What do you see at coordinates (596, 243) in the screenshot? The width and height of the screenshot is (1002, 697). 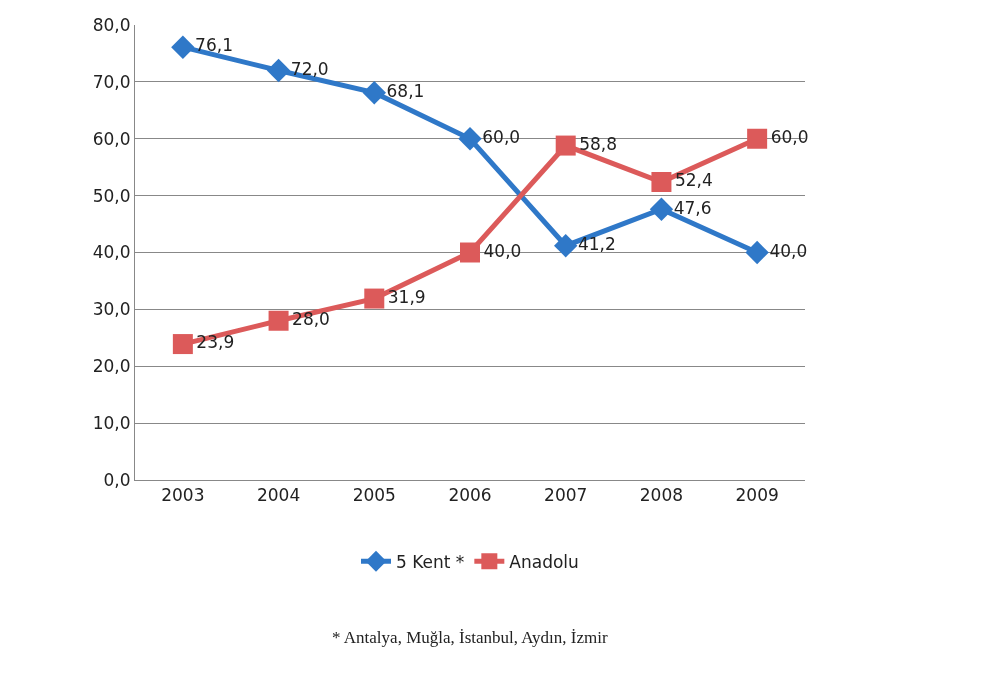 I see `data-label: 41,2` at bounding box center [596, 243].